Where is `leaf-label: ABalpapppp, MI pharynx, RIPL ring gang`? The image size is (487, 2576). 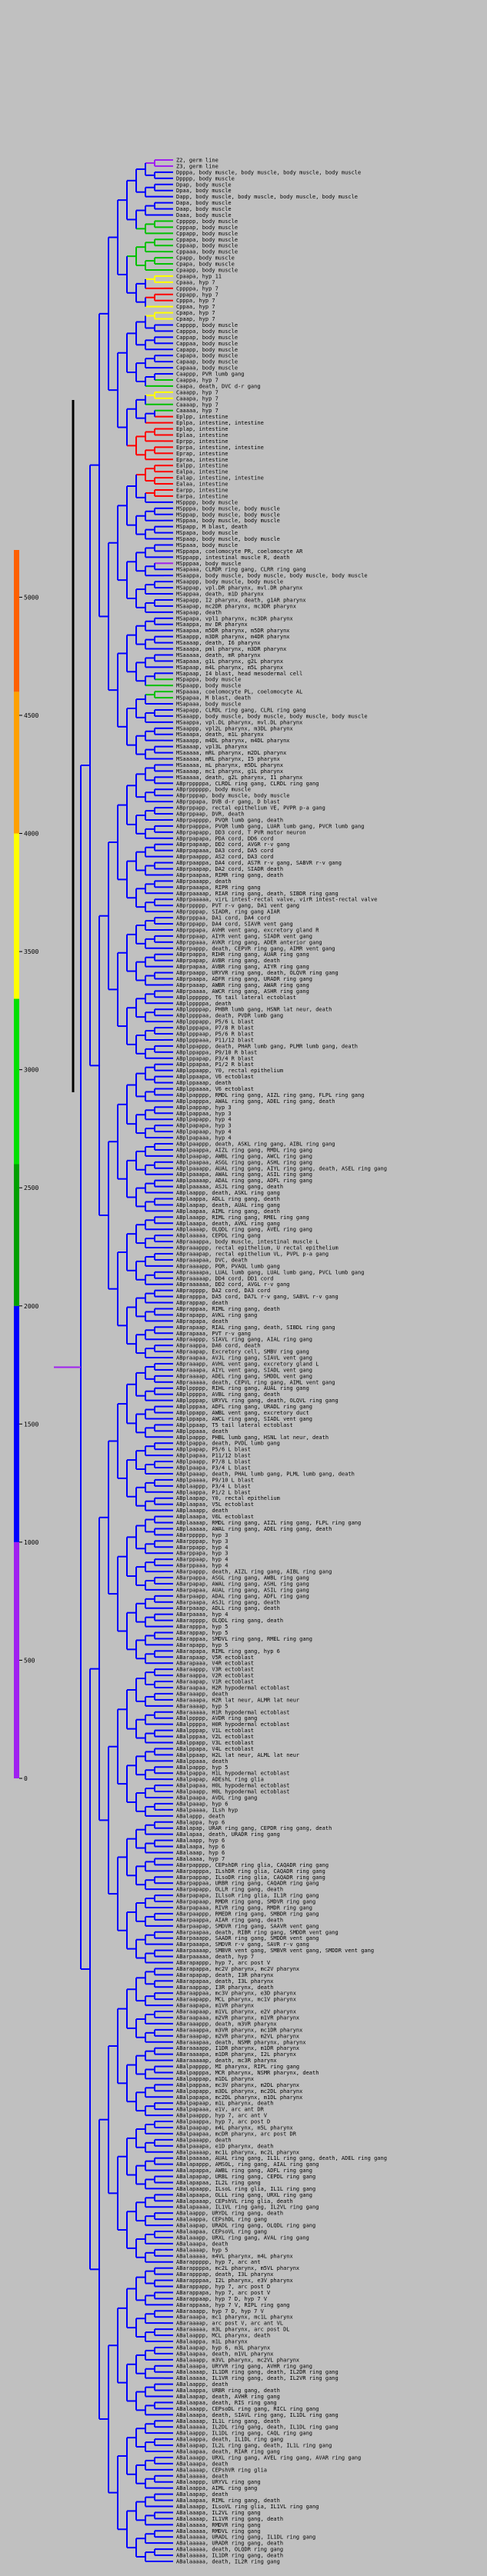 leaf-label: ABalpapppp, MI pharynx, RIPL ring gang is located at coordinates (237, 2067).